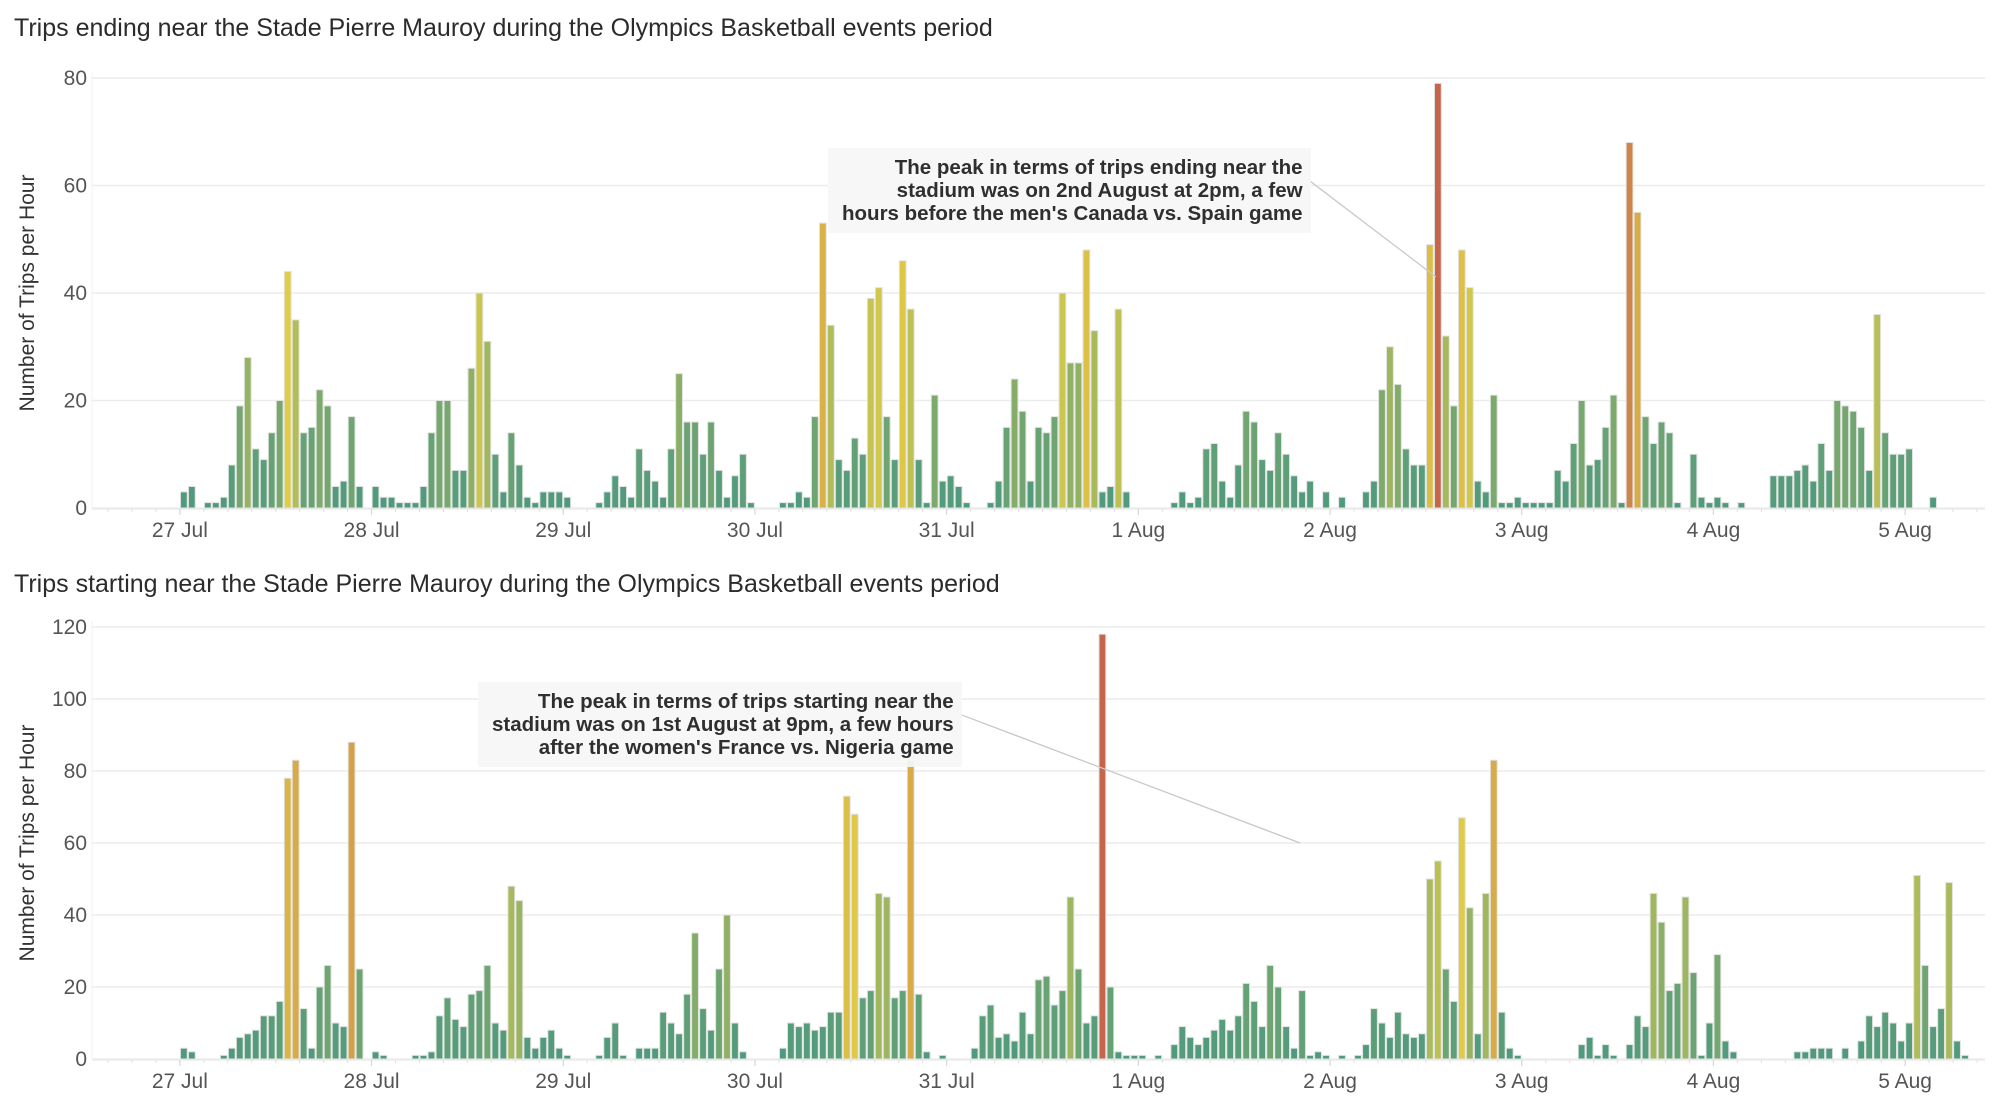  I want to click on y-tick-label: 100, so click(69, 699).